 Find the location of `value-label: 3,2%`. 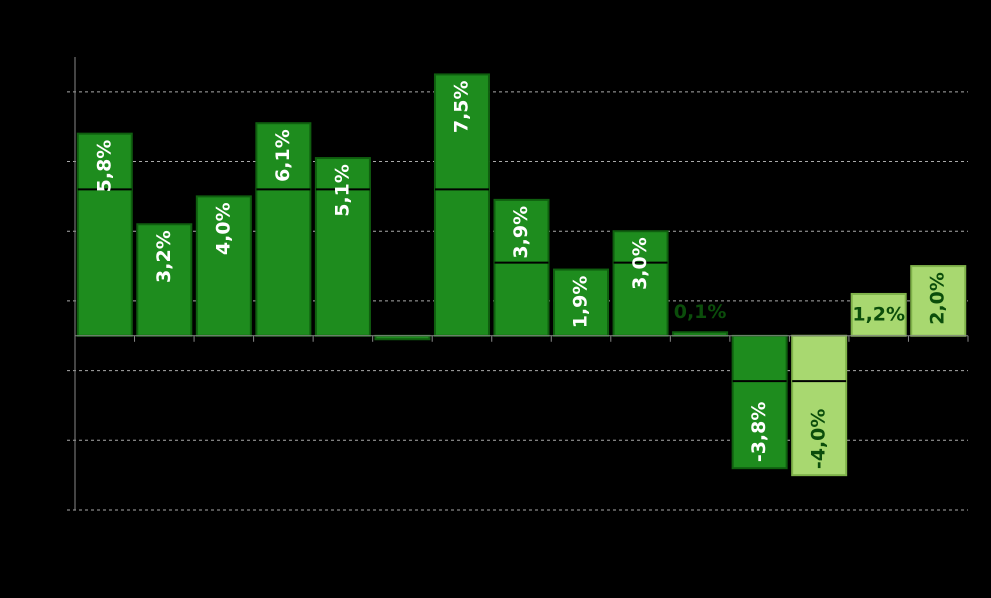

value-label: 3,2% is located at coordinates (164, 256).